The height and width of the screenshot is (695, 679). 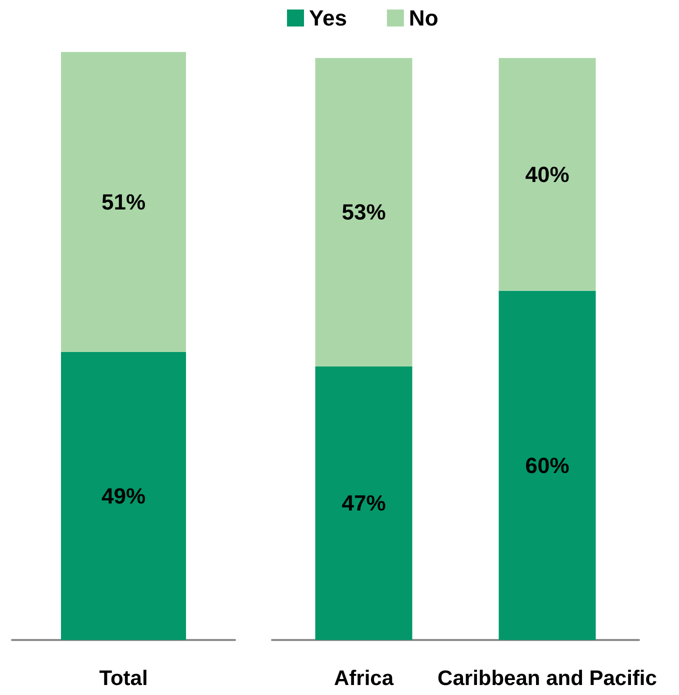 I want to click on x-tick-label: Africa, so click(x=364, y=678).